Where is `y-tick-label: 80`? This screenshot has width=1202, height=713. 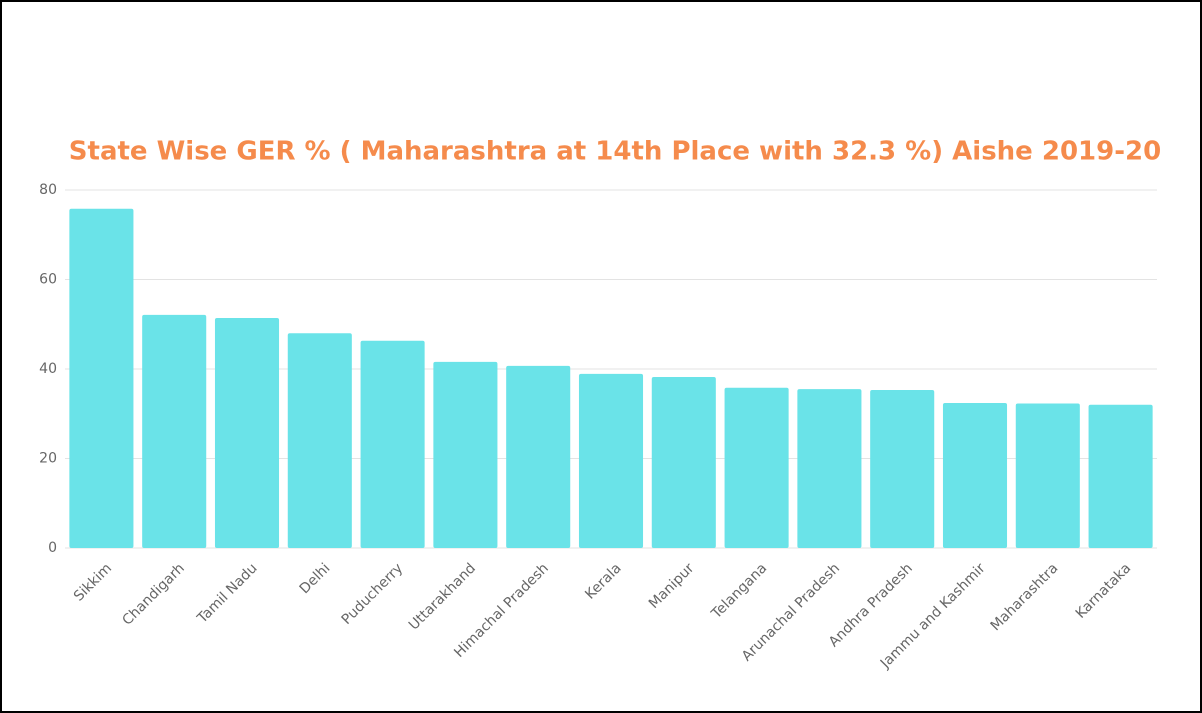 y-tick-label: 80 is located at coordinates (48, 190).